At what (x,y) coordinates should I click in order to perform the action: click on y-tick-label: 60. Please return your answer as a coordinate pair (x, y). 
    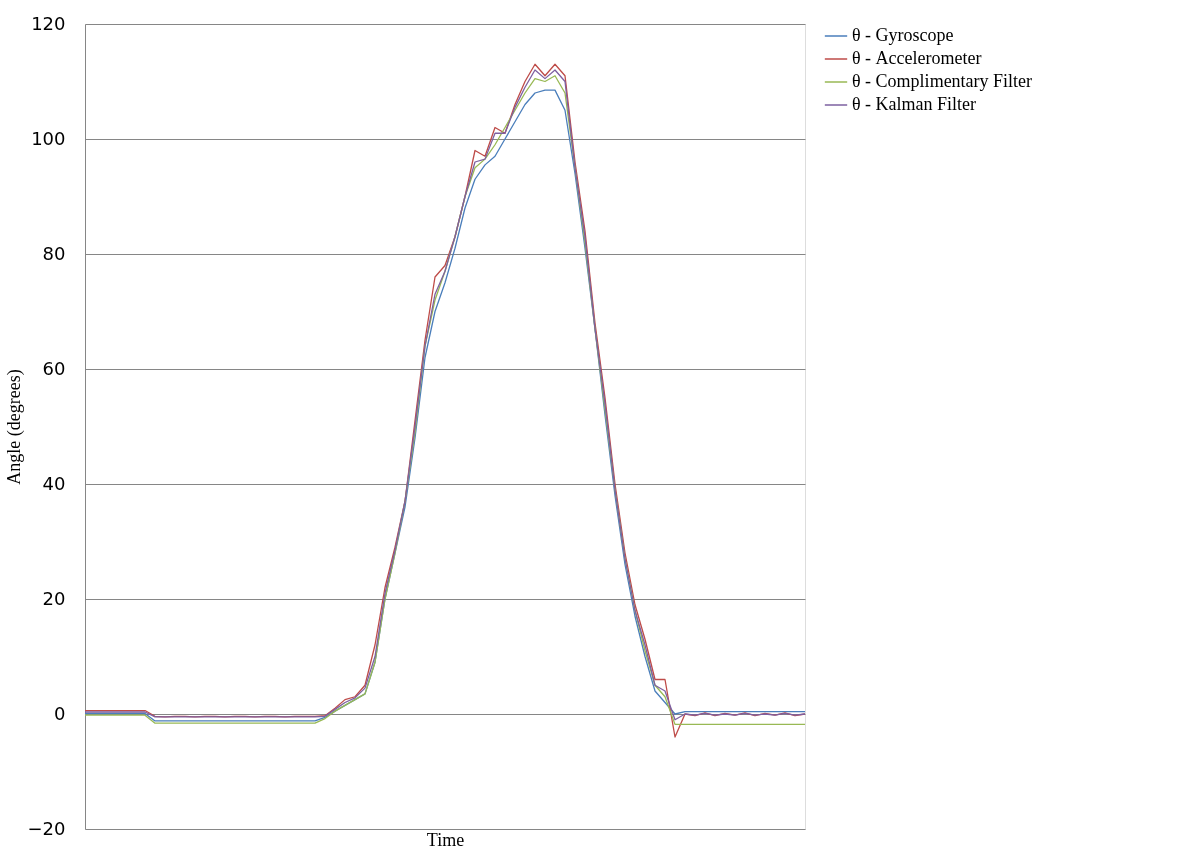
    Looking at the image, I should click on (54, 368).